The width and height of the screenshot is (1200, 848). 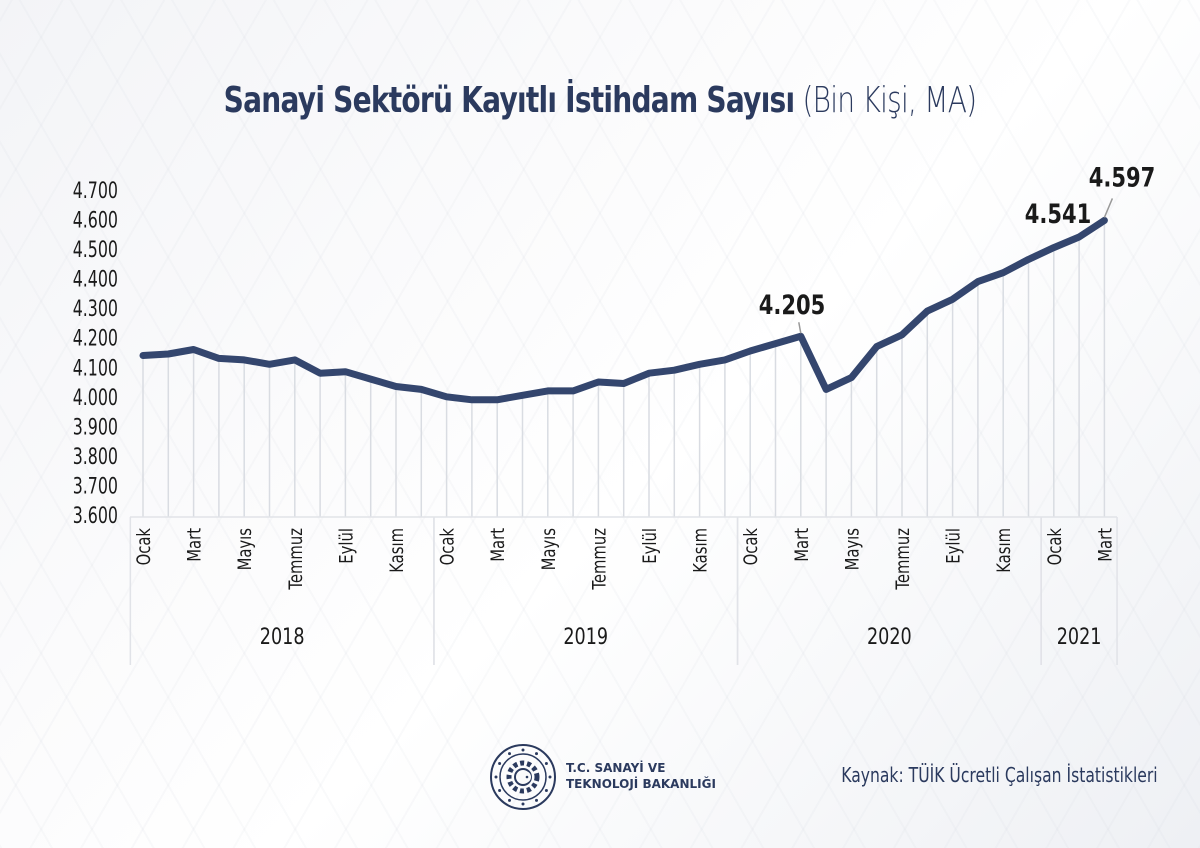 I want to click on chart-title-unit: (Bin Kişi, MA), so click(x=889, y=100).